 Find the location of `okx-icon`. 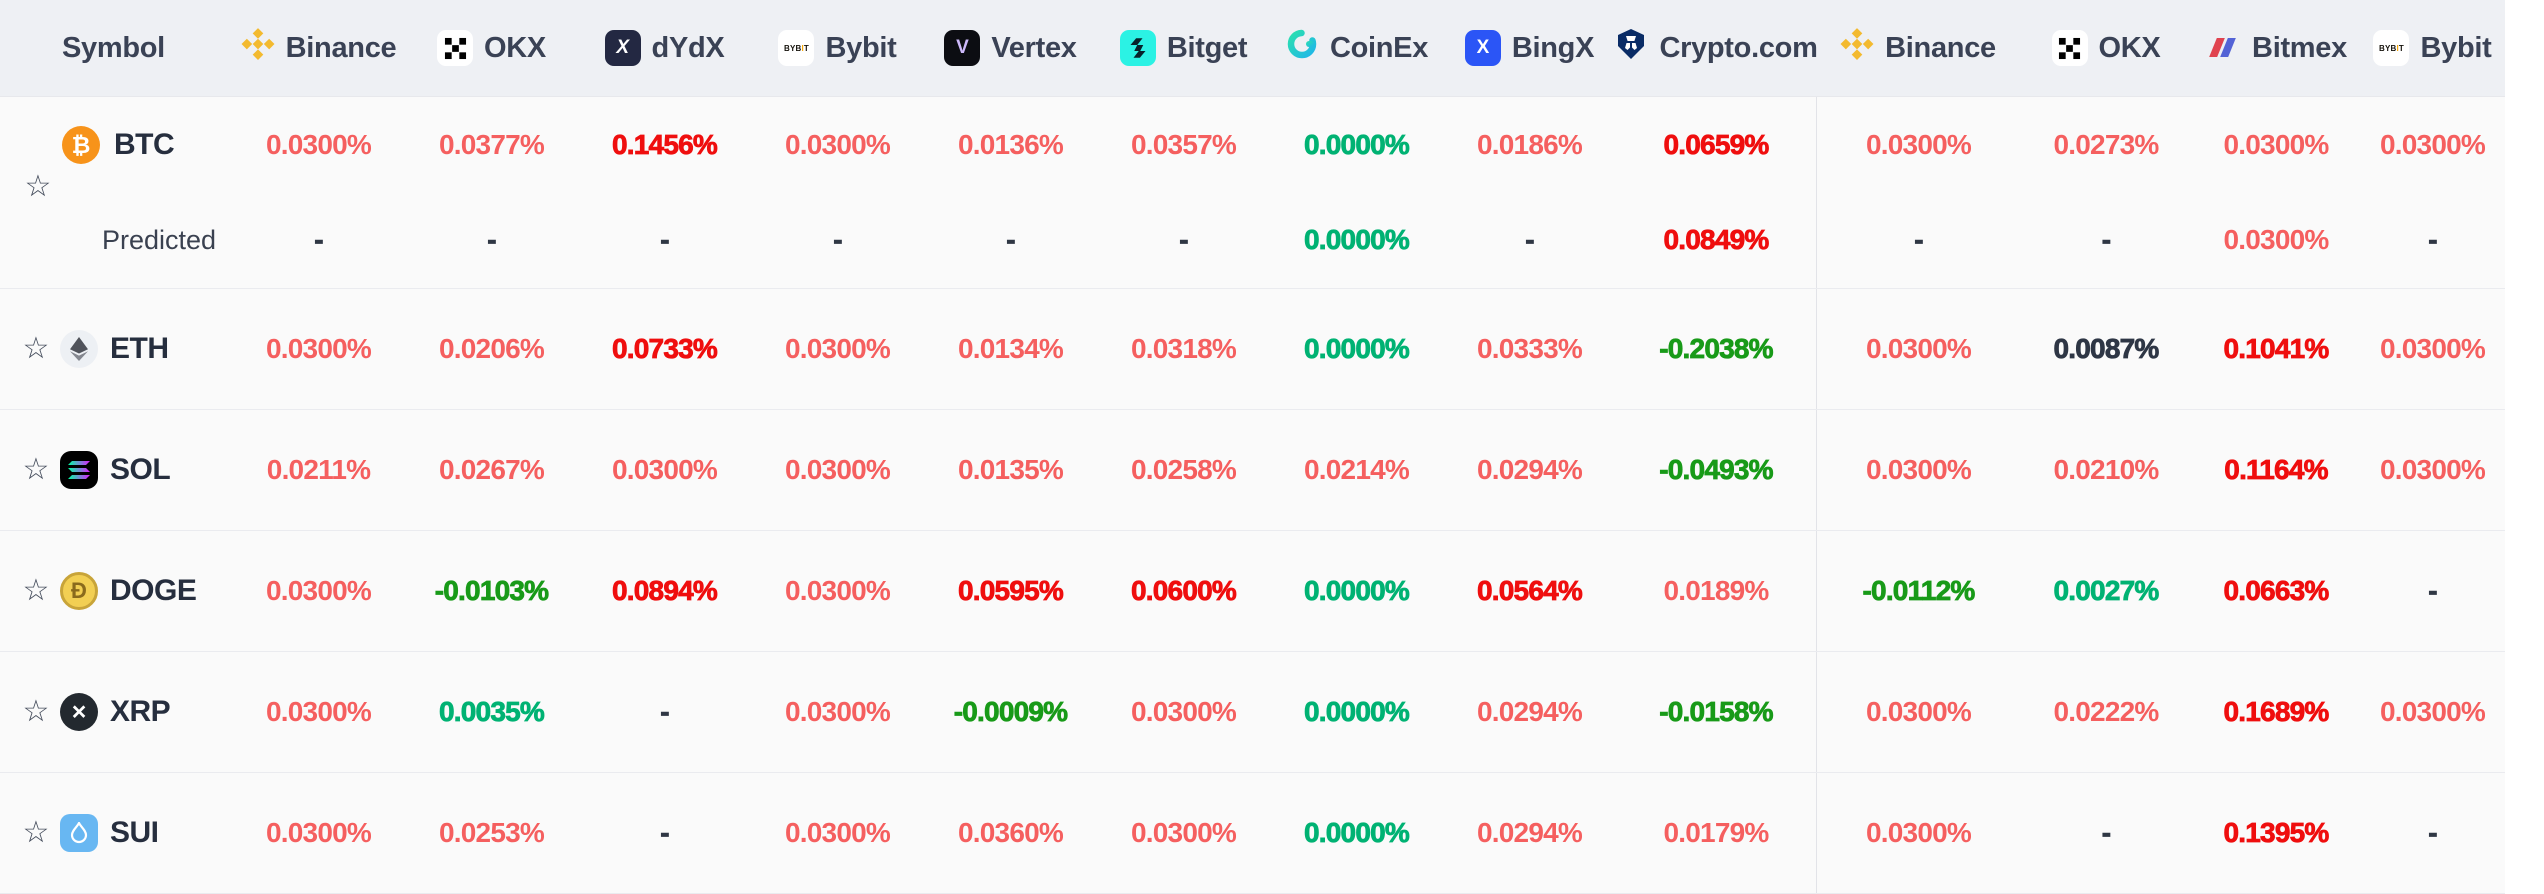

okx-icon is located at coordinates (455, 48).